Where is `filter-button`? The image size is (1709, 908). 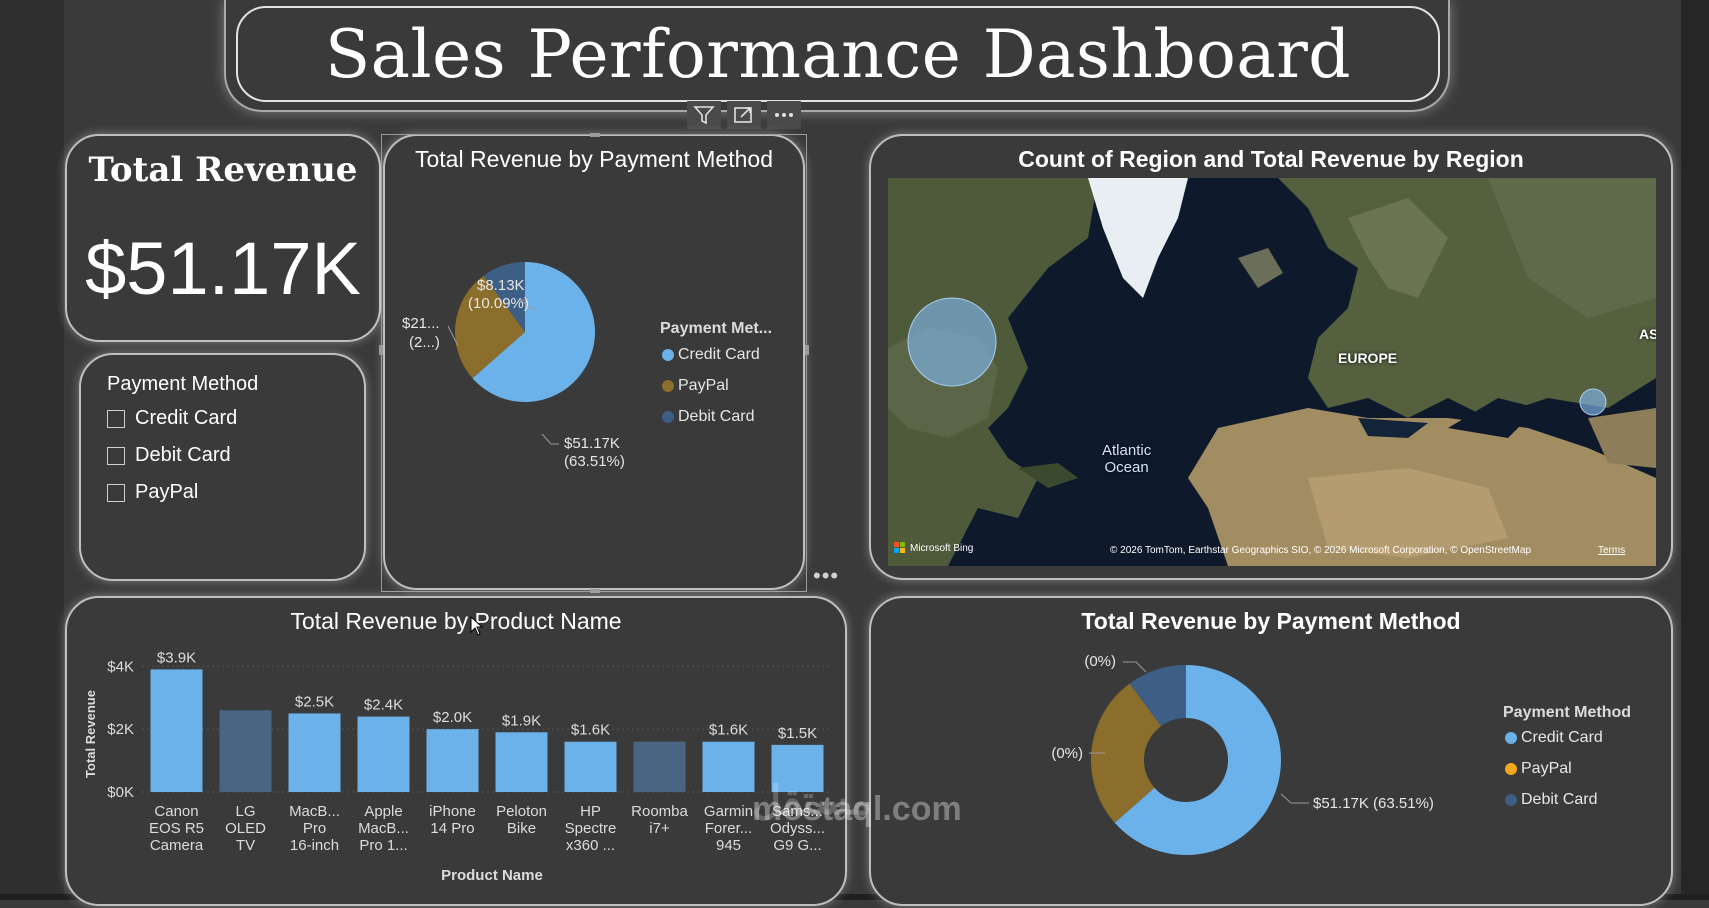 filter-button is located at coordinates (704, 115).